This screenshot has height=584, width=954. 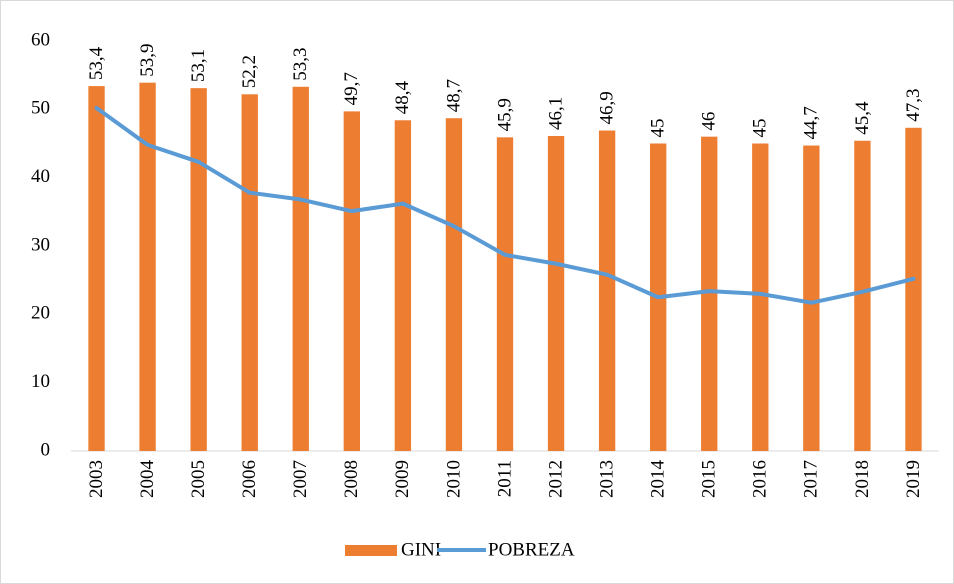 What do you see at coordinates (913, 105) in the screenshot?
I see `data-label: 47,3` at bounding box center [913, 105].